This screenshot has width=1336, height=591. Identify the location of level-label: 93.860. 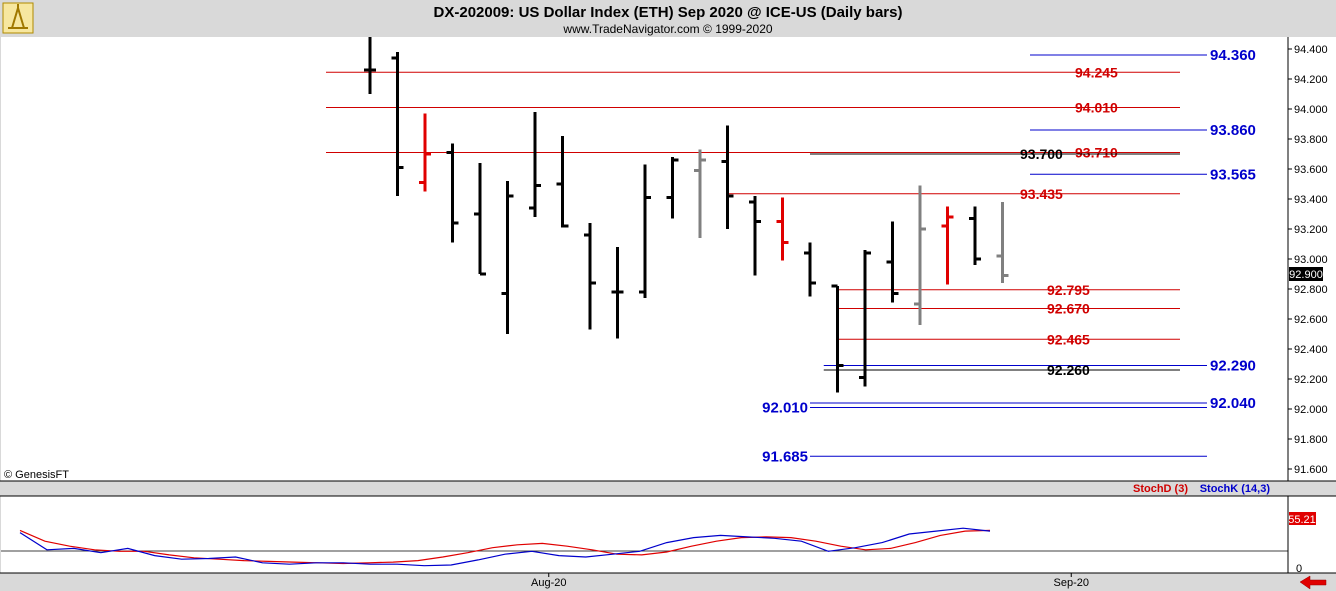
(1233, 130).